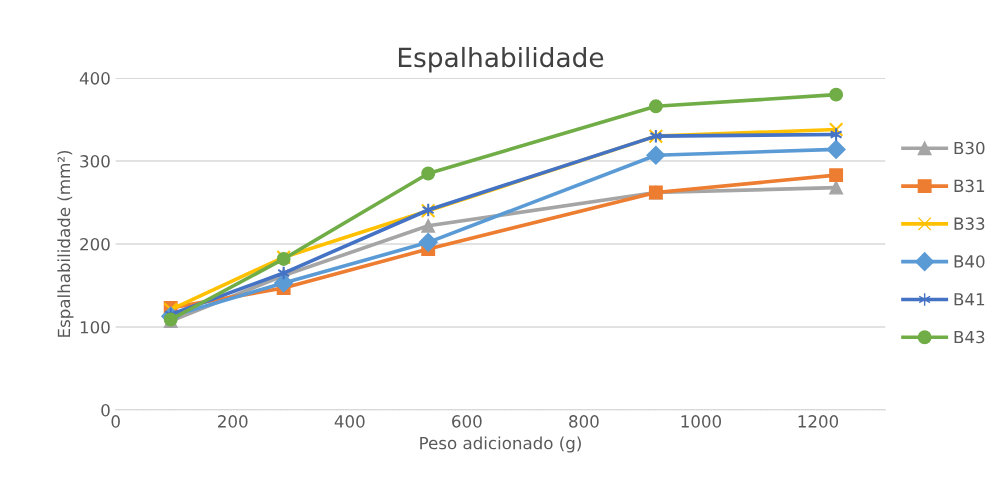  Describe the element at coordinates (115, 421) in the screenshot. I see `x-tick-label: 0` at that location.